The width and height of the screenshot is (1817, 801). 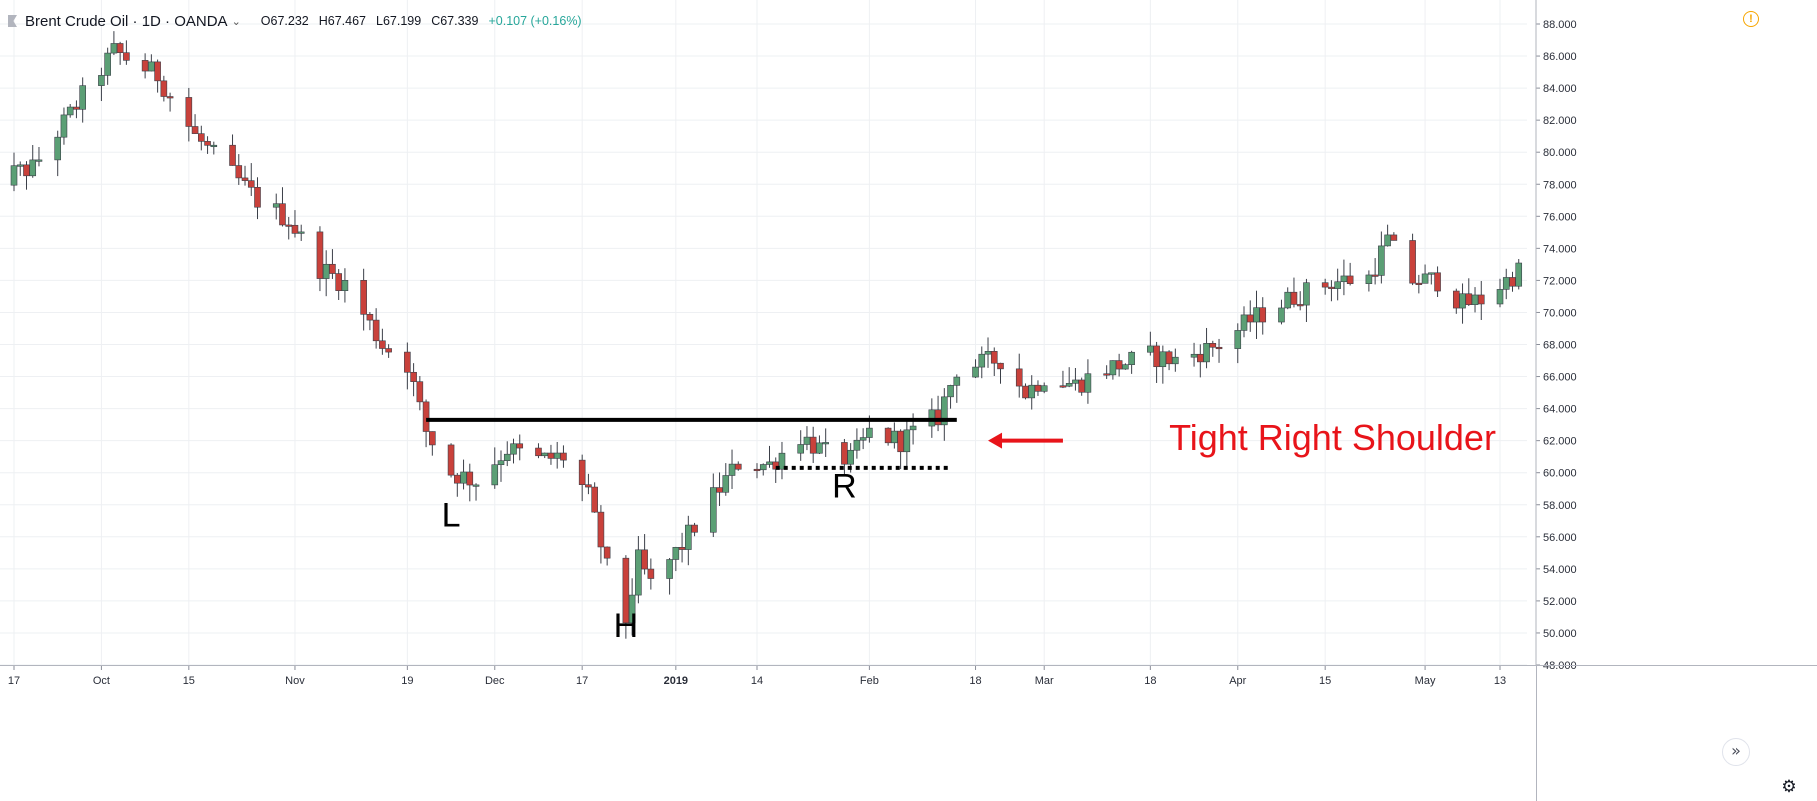 What do you see at coordinates (1500, 681) in the screenshot?
I see `x-tick-label: 13` at bounding box center [1500, 681].